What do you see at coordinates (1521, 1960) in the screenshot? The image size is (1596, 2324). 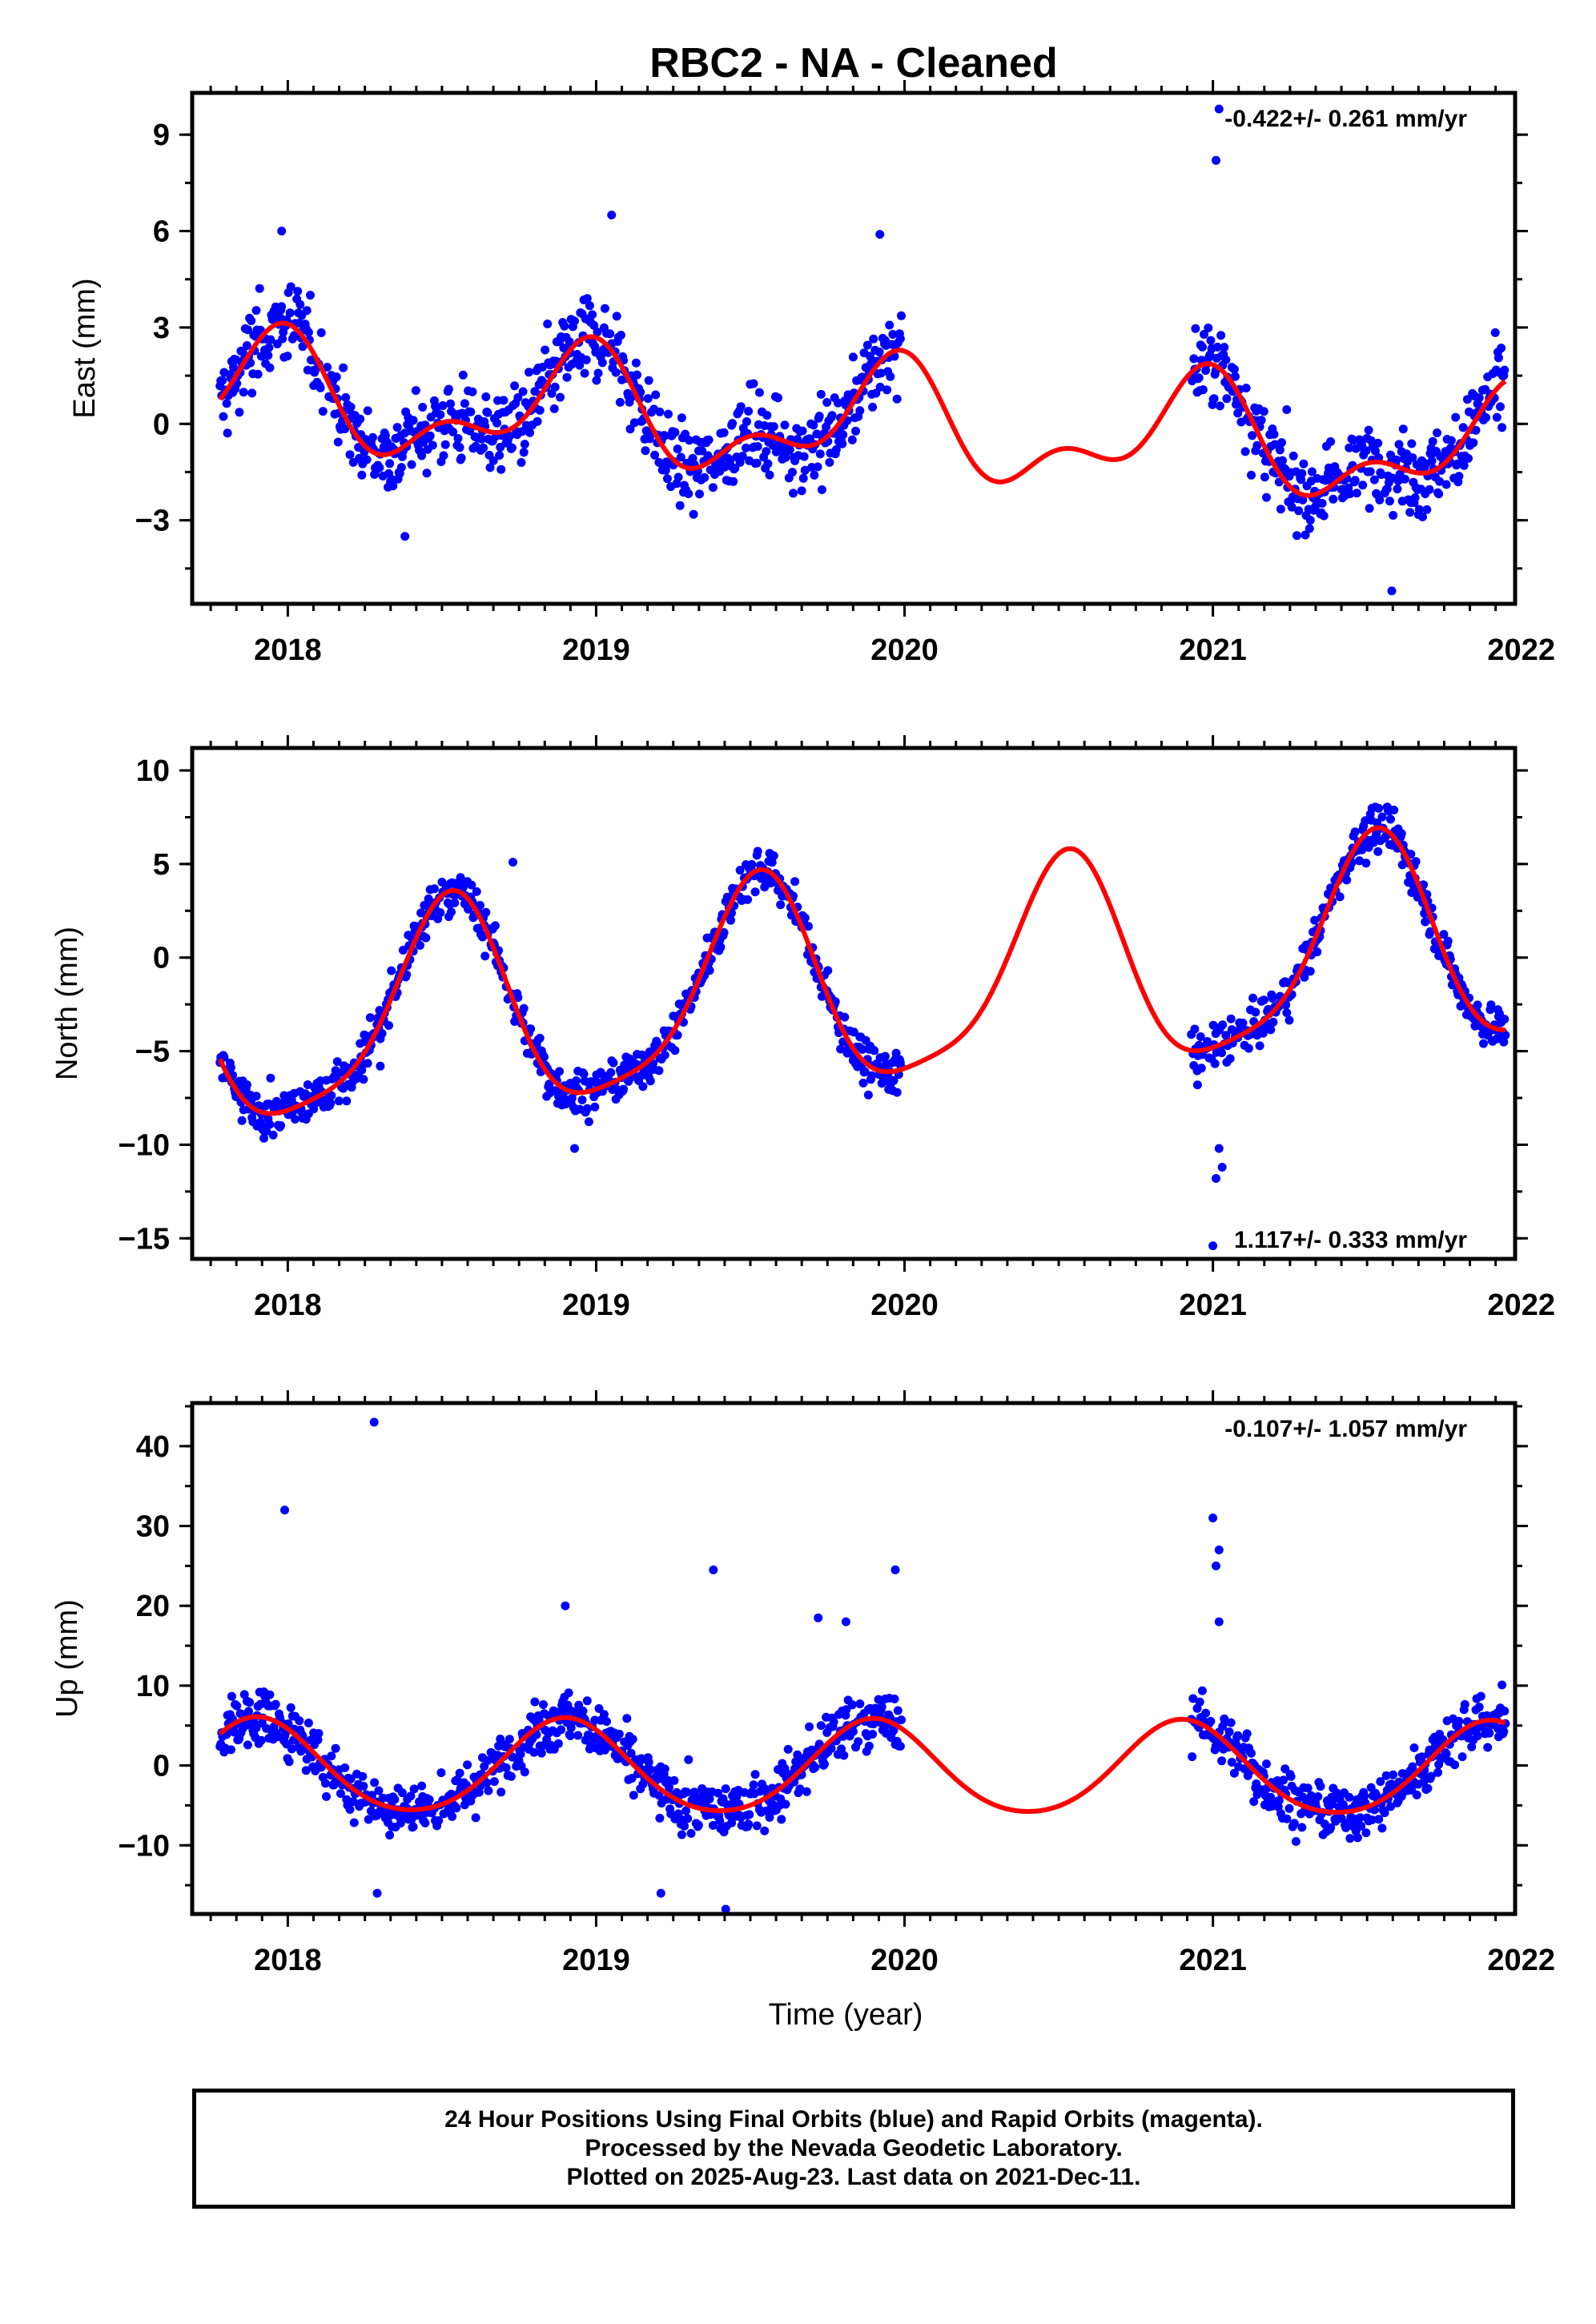 I see `x-tick-label: 2022` at bounding box center [1521, 1960].